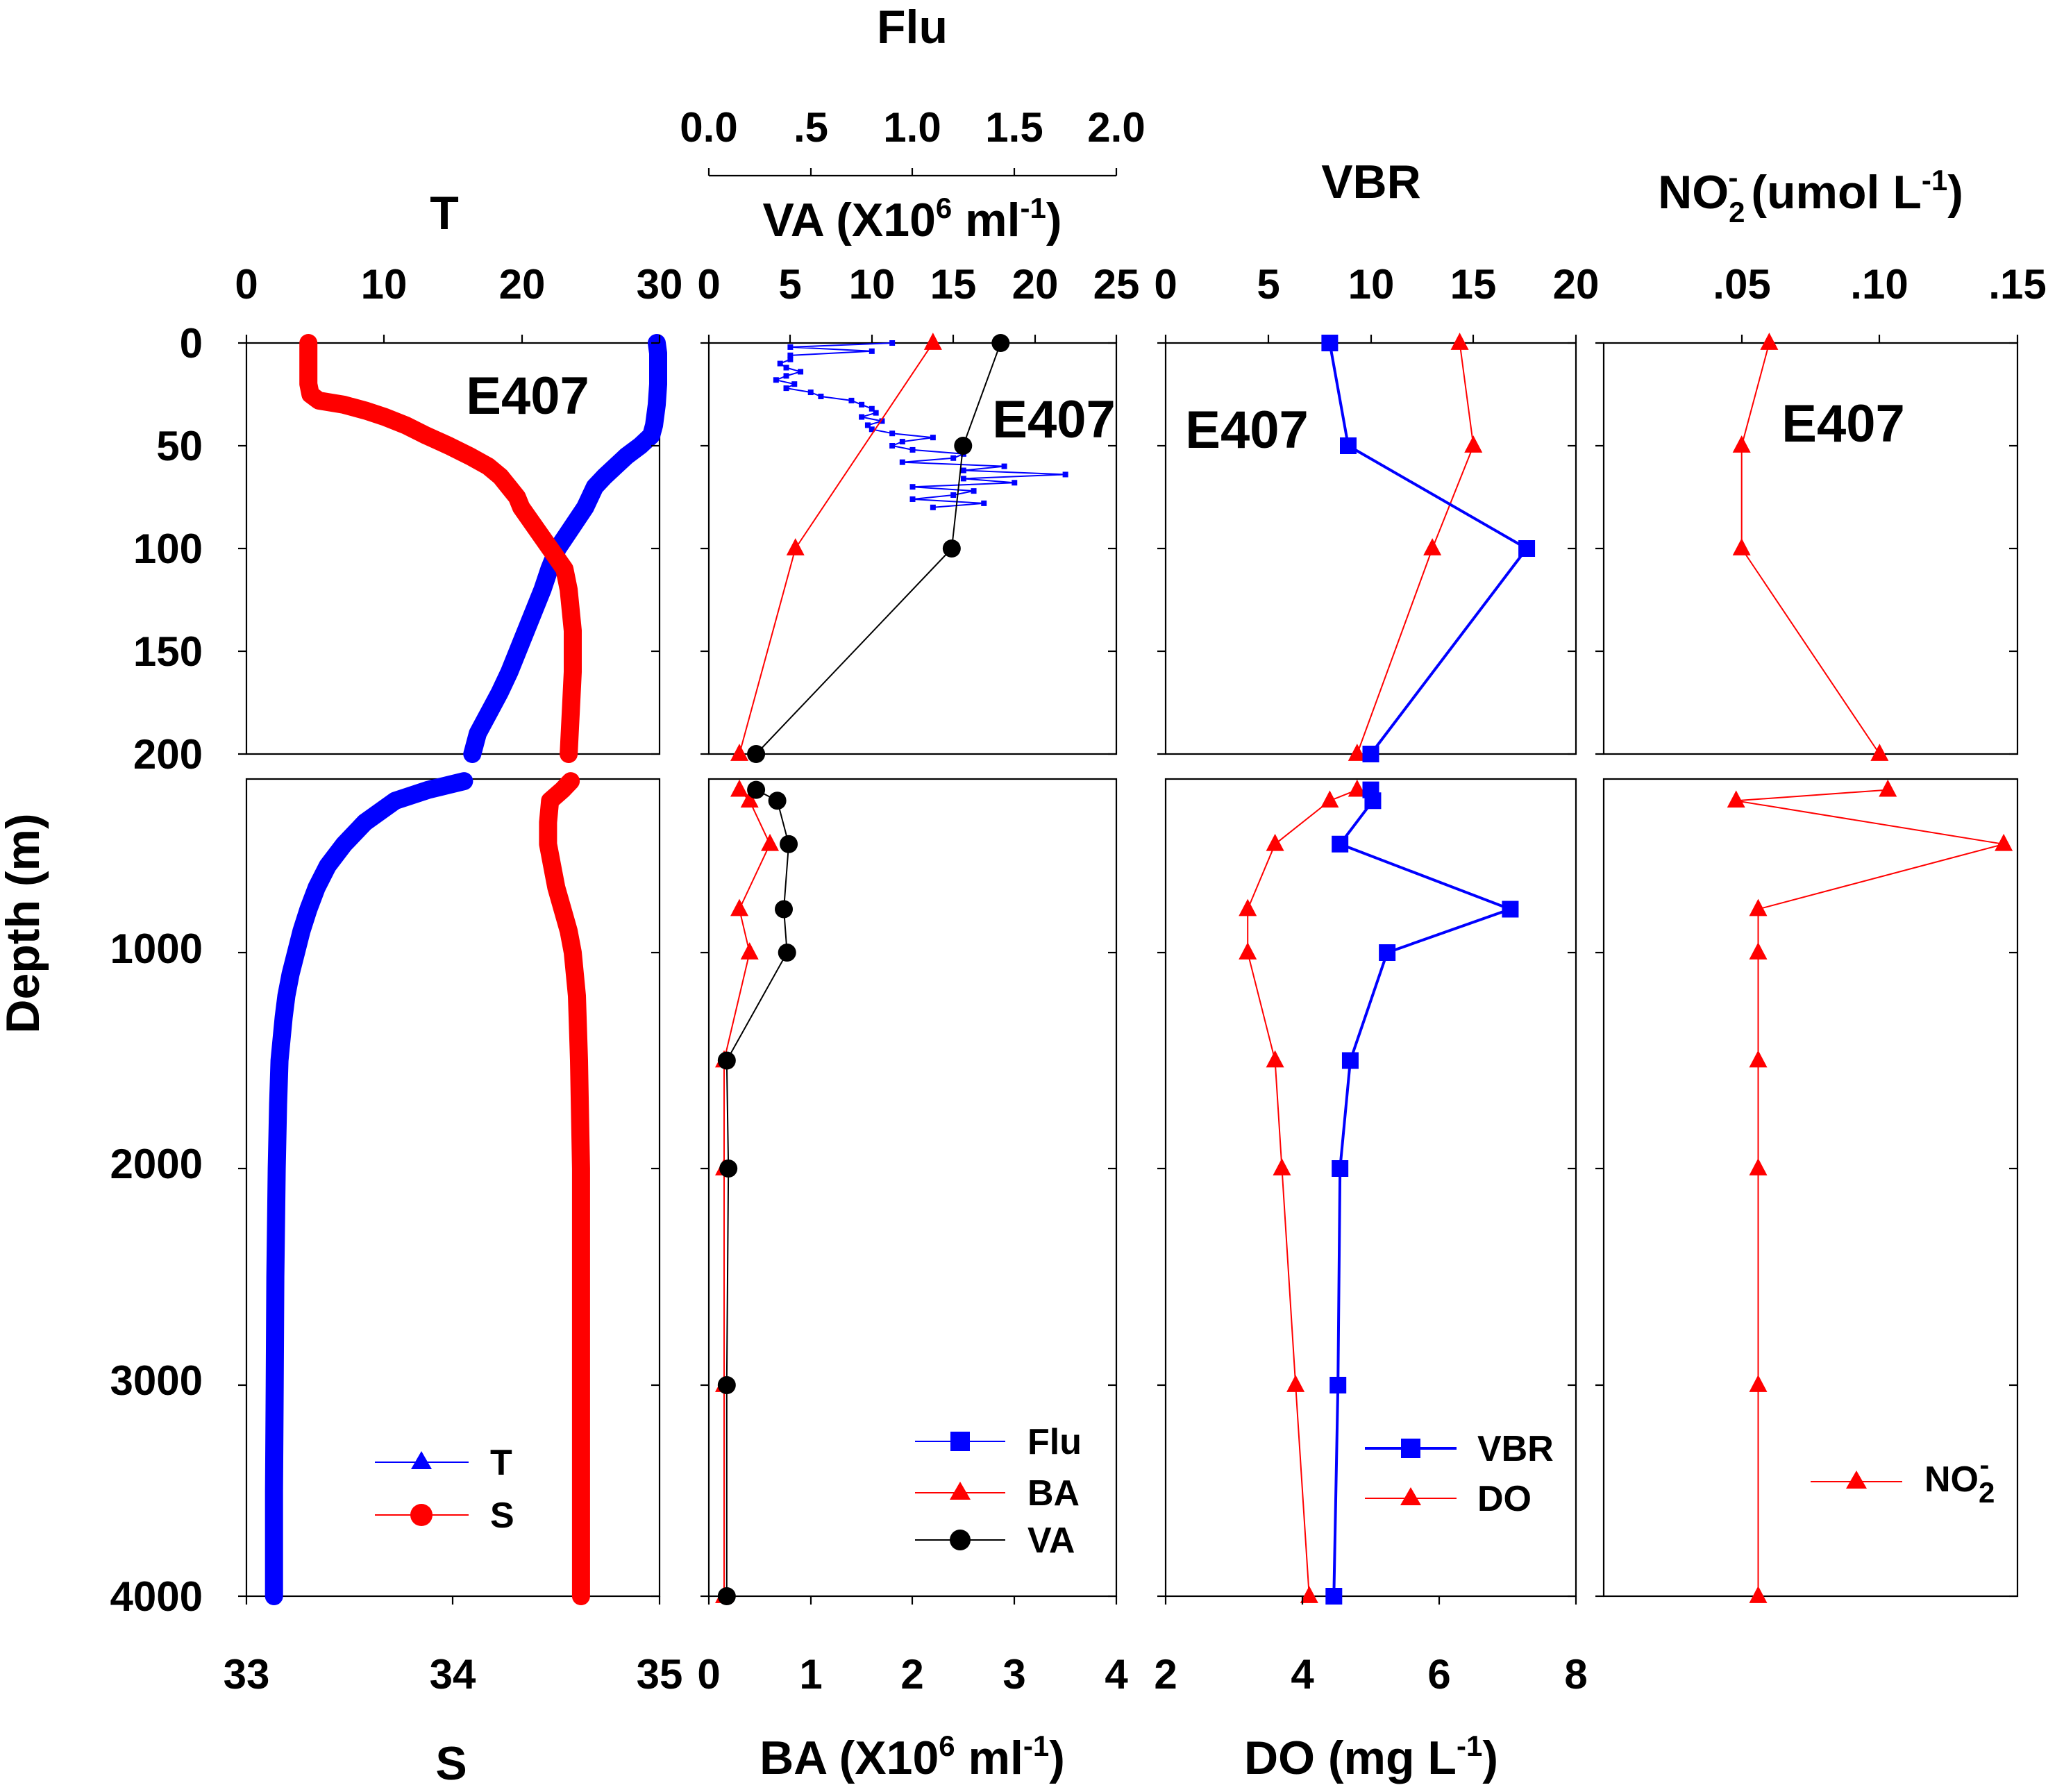 This screenshot has width=2064, height=1792. I want to click on ba-tick-2: 2, so click(911, 1674).